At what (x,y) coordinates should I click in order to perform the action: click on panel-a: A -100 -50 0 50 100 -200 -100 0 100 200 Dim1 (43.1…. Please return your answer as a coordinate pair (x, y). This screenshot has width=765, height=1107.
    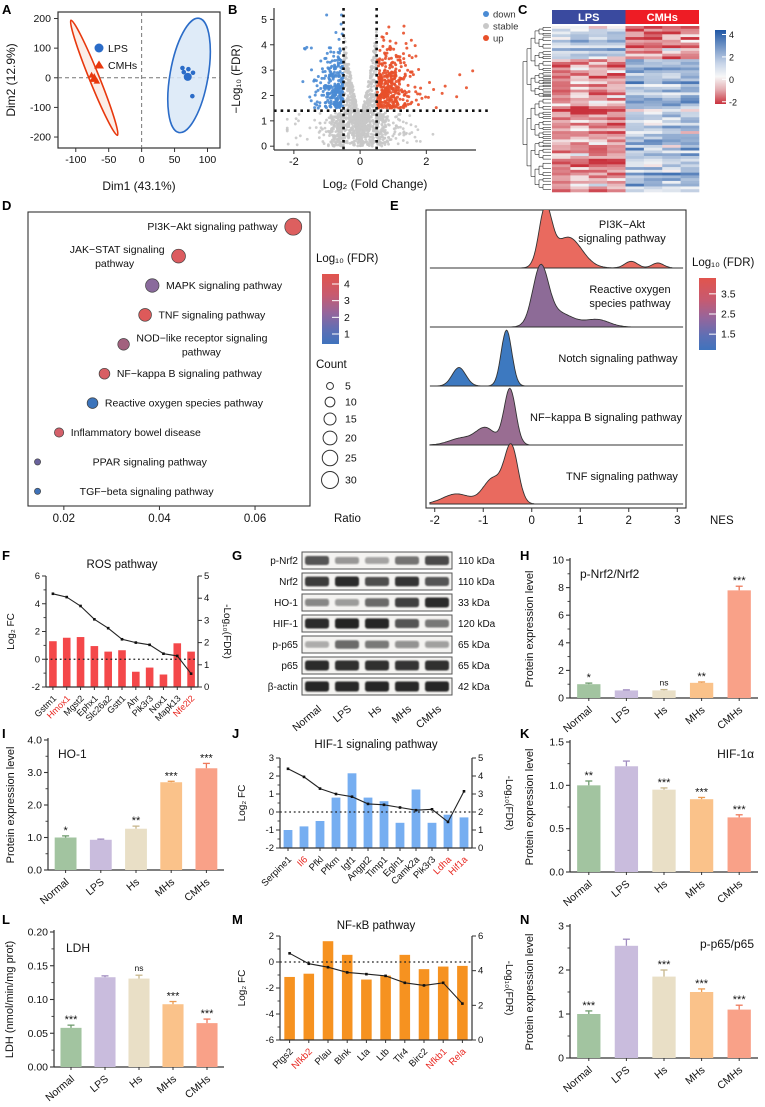
    Looking at the image, I should click on (115, 99).